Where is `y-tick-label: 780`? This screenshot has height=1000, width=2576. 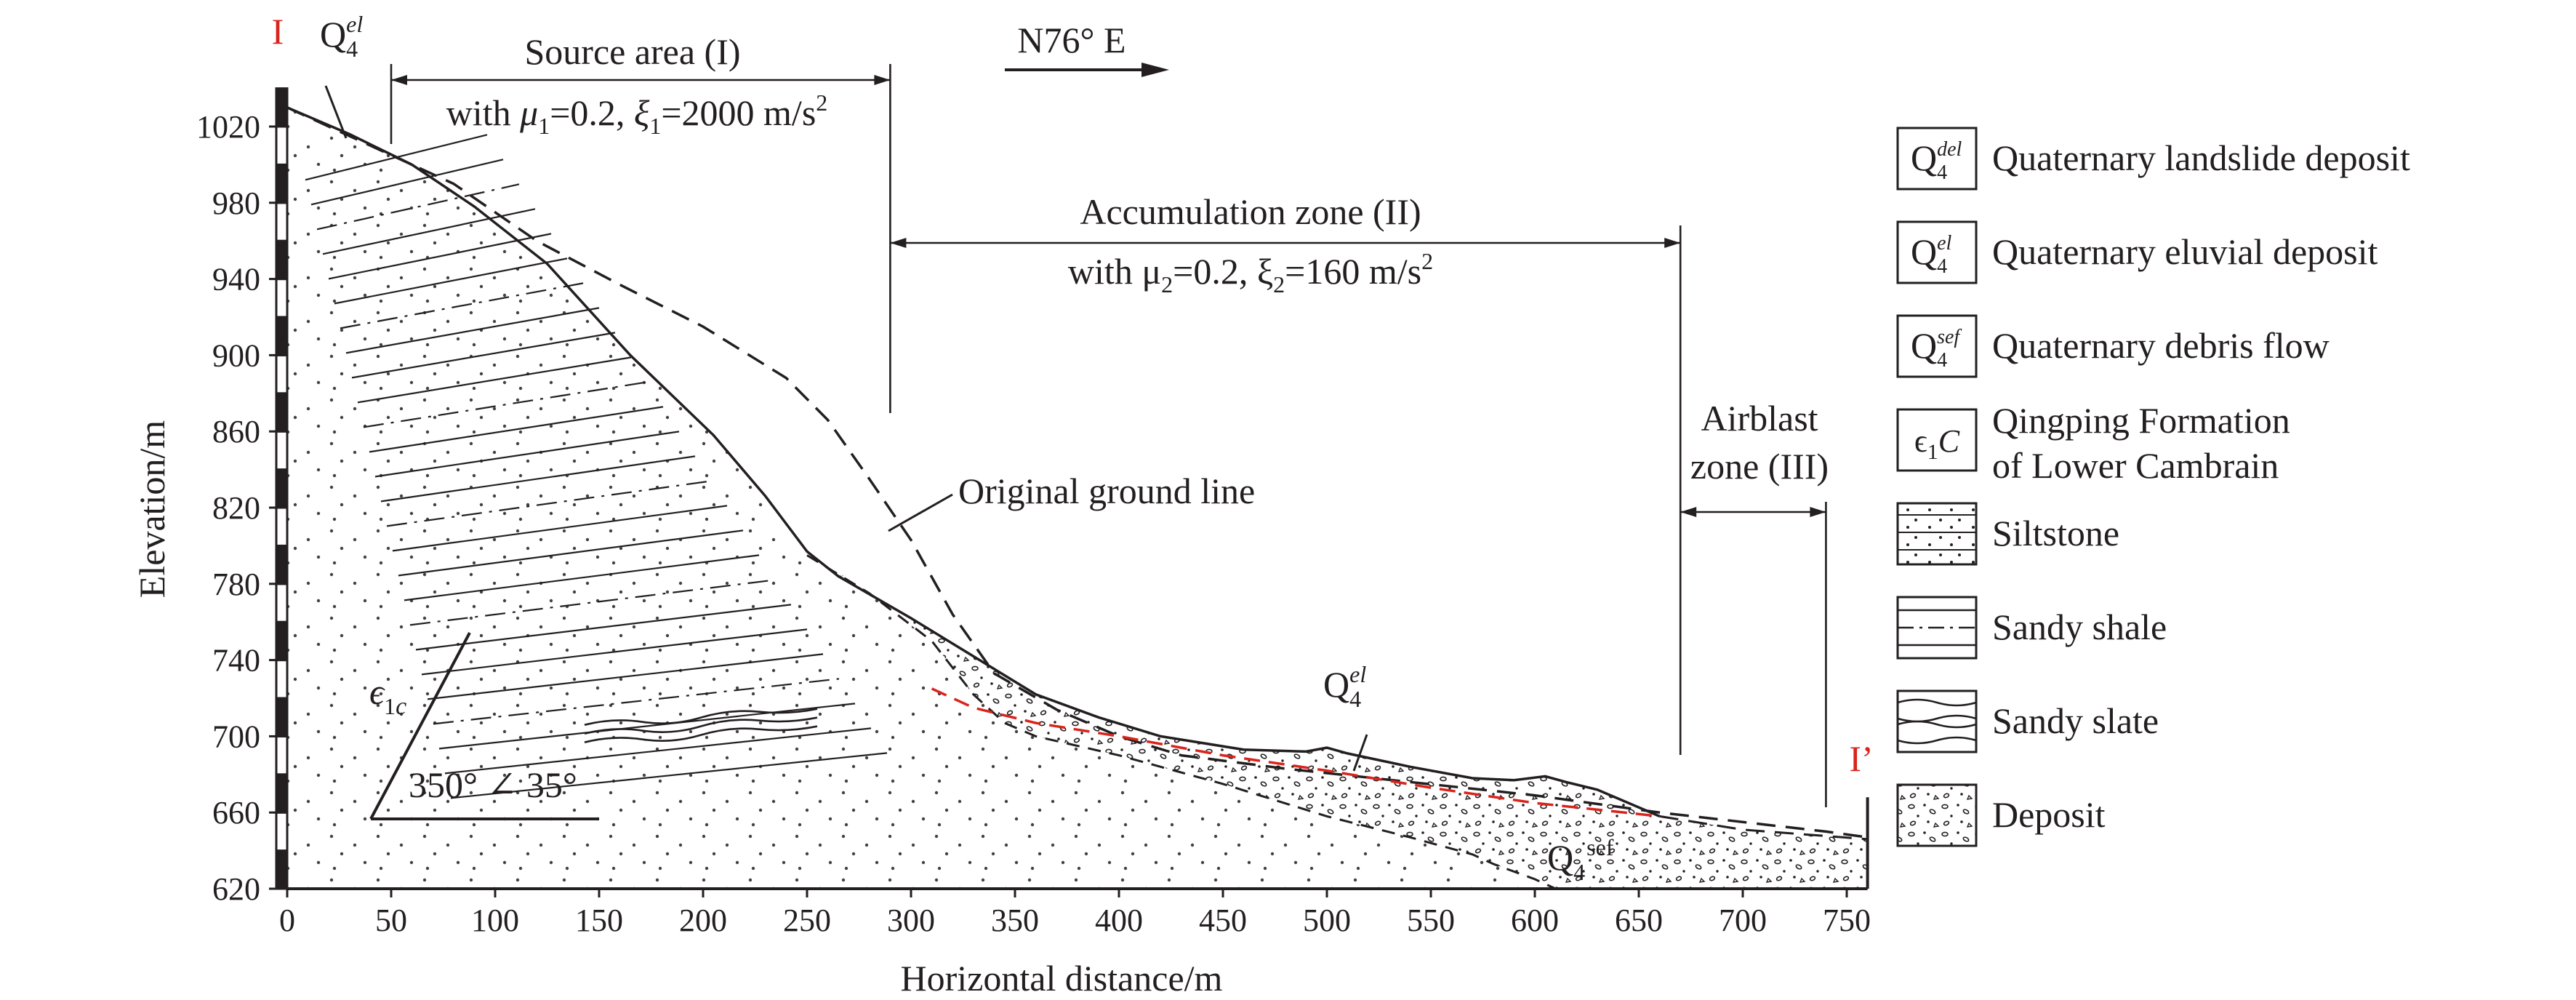 y-tick-label: 780 is located at coordinates (236, 584).